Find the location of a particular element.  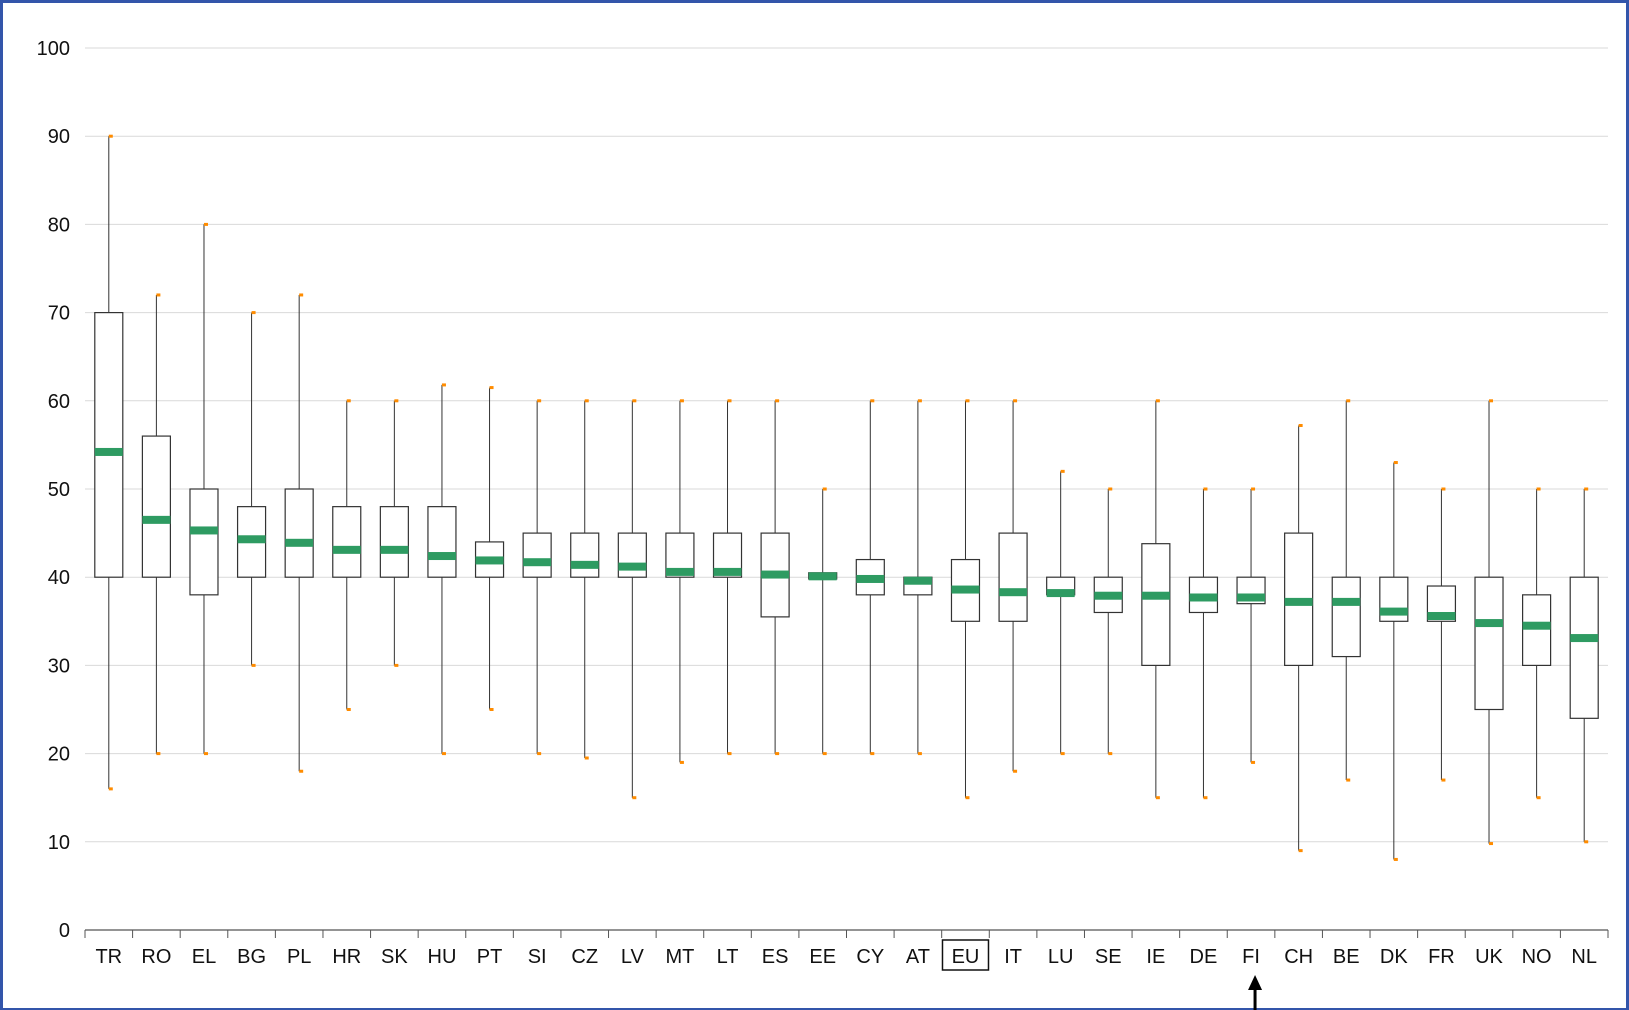

category-label: LU is located at coordinates (1061, 957).